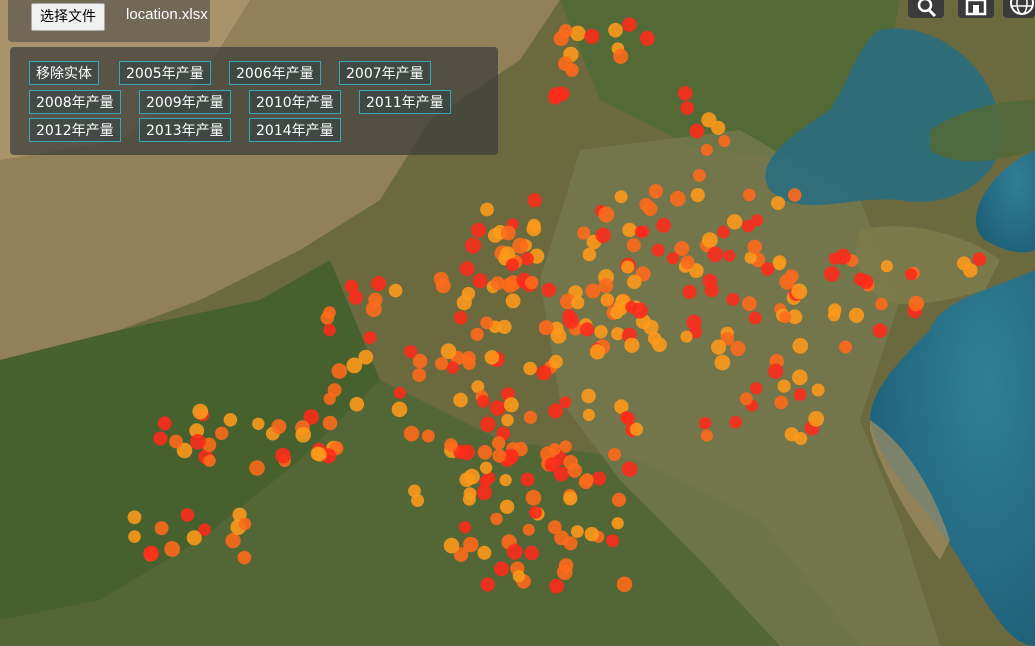 This screenshot has height=646, width=1035. What do you see at coordinates (75, 102) in the screenshot?
I see `year-2008-button: 2008年产量` at bounding box center [75, 102].